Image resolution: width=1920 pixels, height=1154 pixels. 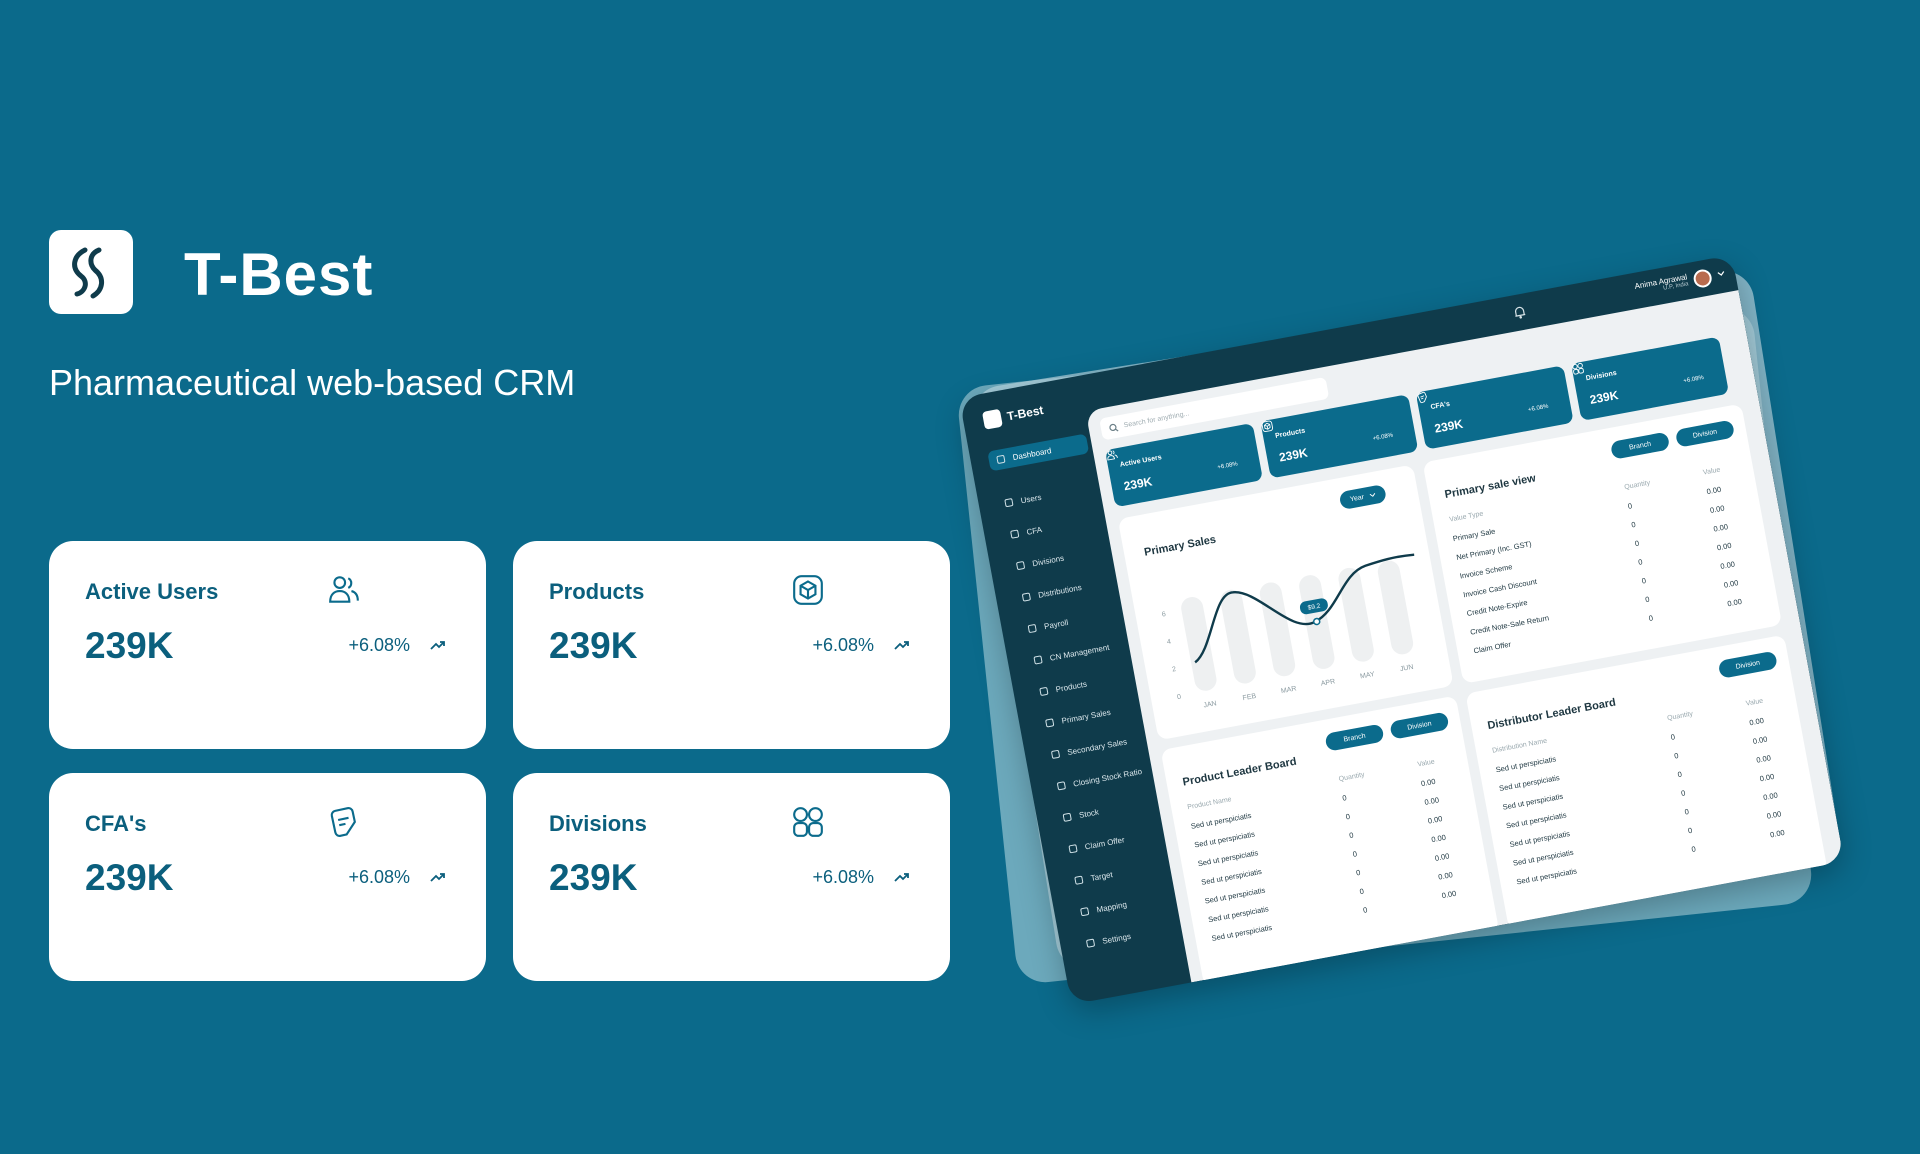 What do you see at coordinates (1316, 621) in the screenshot?
I see `tooltip-dot` at bounding box center [1316, 621].